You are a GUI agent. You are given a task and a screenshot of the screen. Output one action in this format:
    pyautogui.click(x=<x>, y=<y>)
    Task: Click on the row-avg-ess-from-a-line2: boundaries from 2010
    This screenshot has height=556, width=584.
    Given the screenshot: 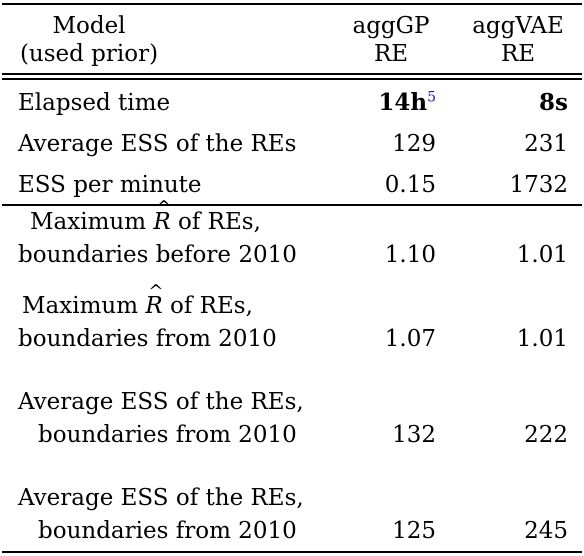 What is the action you would take?
    pyautogui.click(x=167, y=435)
    